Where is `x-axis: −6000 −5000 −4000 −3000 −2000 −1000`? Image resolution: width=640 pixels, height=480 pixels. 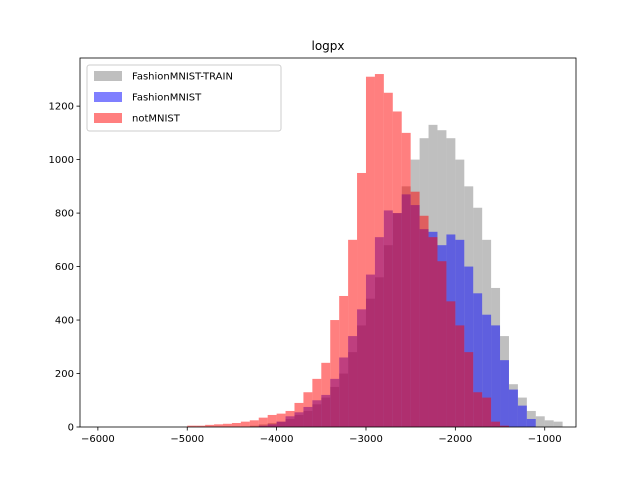 x-axis: −6000 −5000 −4000 −3000 −2000 −1000 is located at coordinates (321, 436).